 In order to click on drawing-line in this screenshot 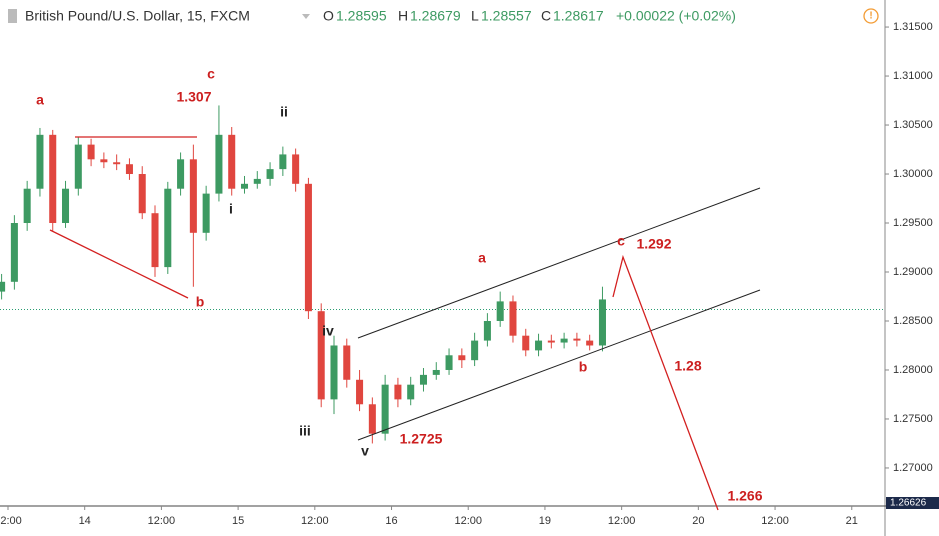, I will do `click(119, 264)`.